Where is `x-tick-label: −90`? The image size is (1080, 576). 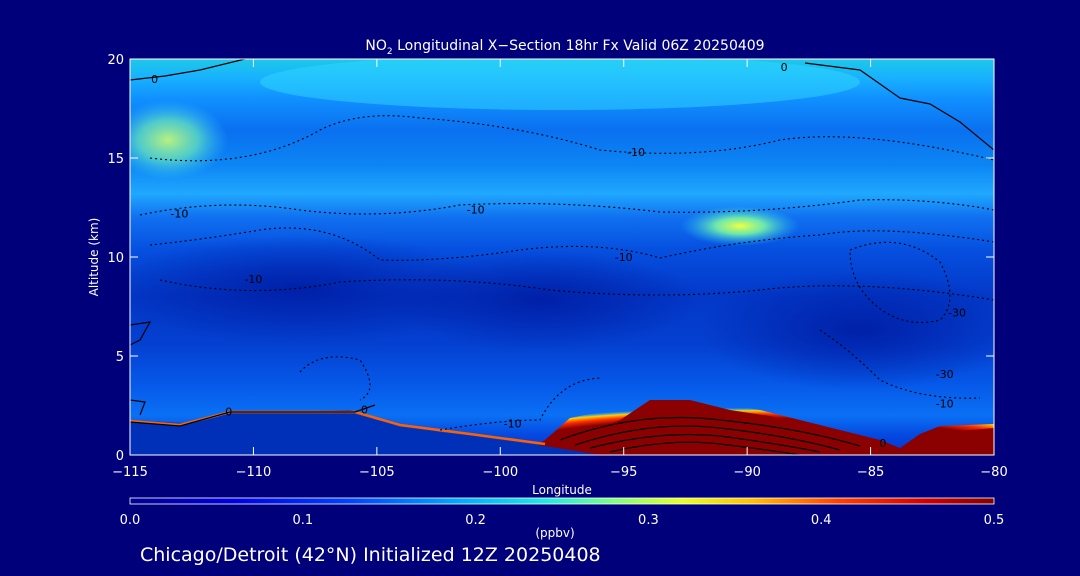
x-tick-label: −90 is located at coordinates (746, 472).